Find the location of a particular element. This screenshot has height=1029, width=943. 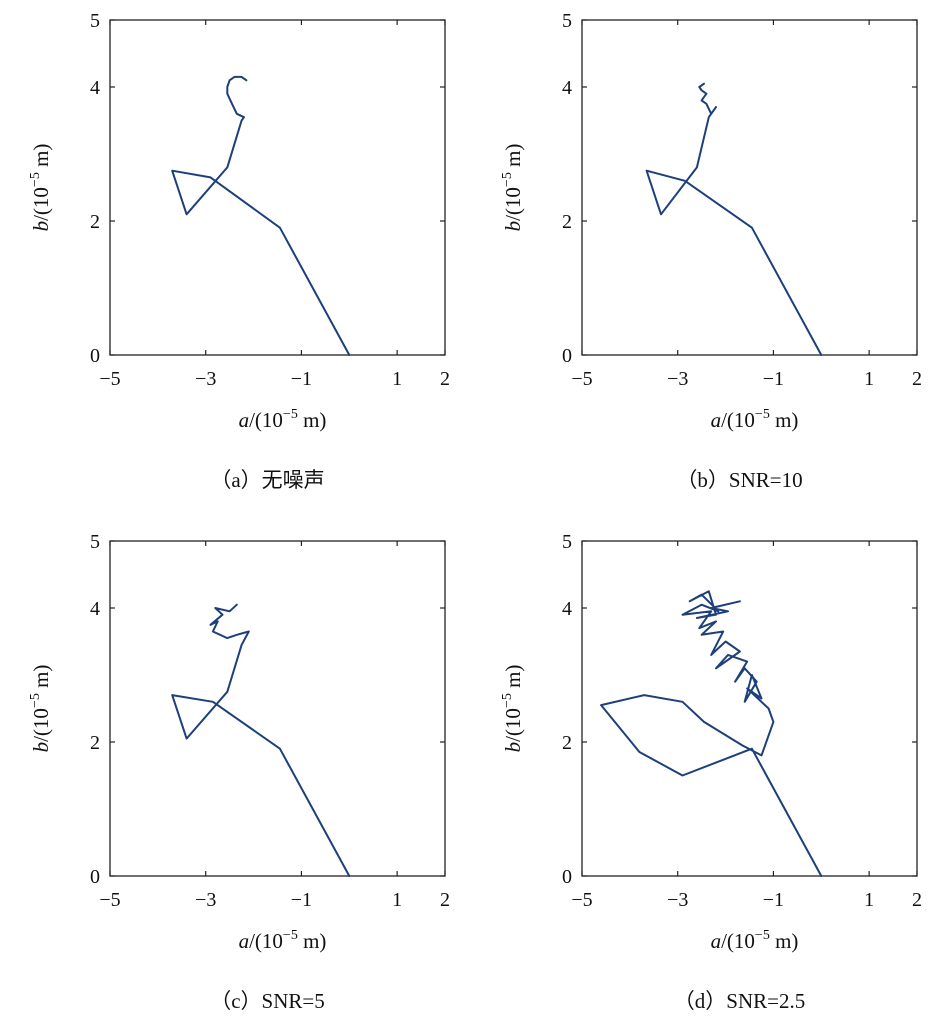

x-tick-label-a: 2 is located at coordinates (445, 379).